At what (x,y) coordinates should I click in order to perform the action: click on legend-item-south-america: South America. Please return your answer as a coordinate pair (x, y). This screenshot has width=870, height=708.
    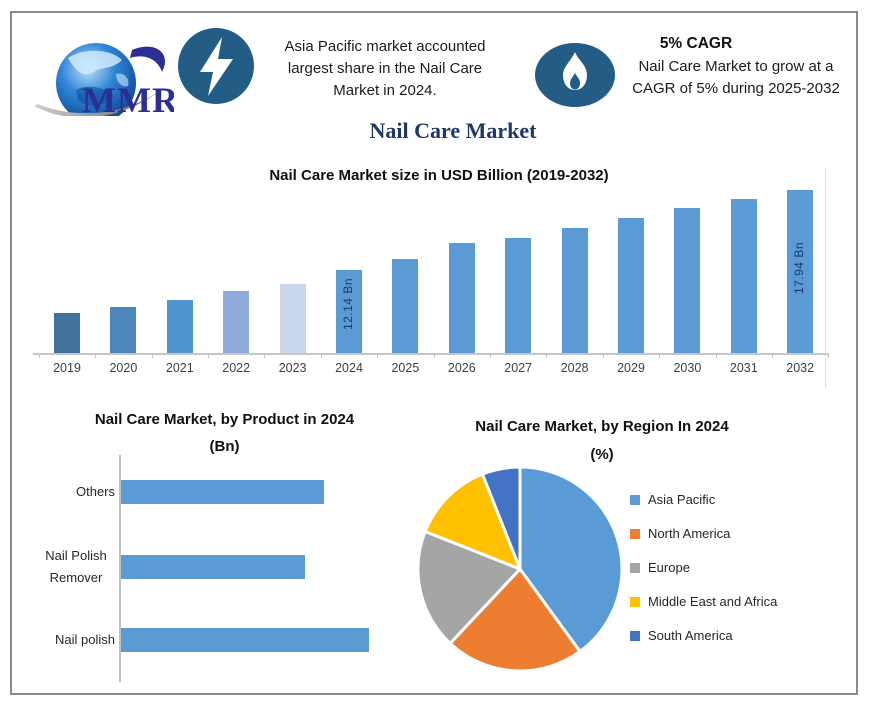
    Looking at the image, I should click on (744, 636).